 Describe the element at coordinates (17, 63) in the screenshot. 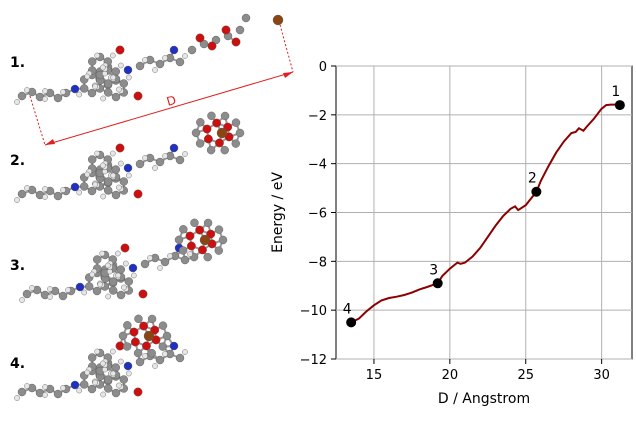

I see `panel-label-1: 1.` at that location.